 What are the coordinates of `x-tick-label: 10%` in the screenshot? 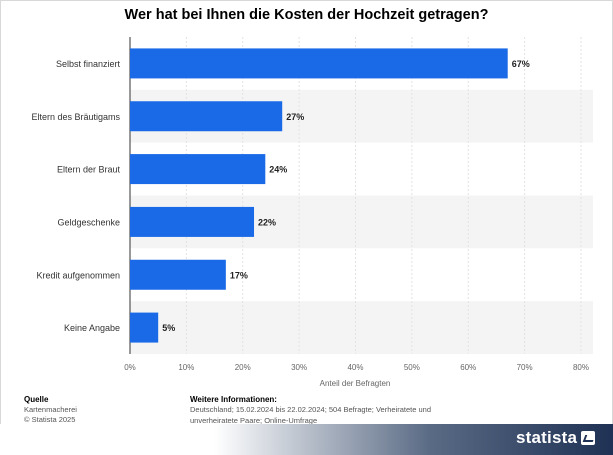 It's located at (186, 367).